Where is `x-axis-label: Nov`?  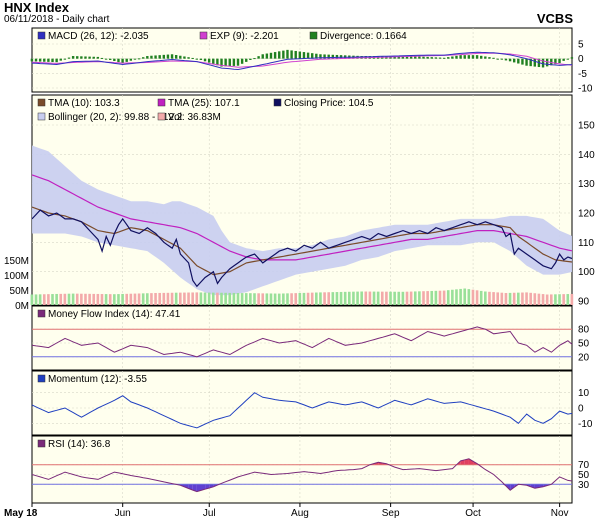 x-axis-label: Nov is located at coordinates (560, 513).